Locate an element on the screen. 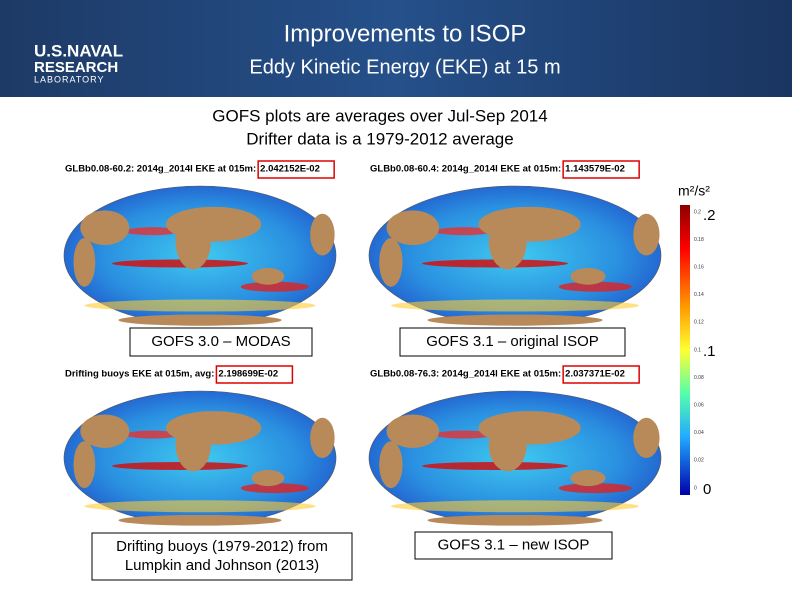  panel-title: GLBb0.08-76.3: 2014g_2014l EKE at 015m: is located at coordinates (465, 374).